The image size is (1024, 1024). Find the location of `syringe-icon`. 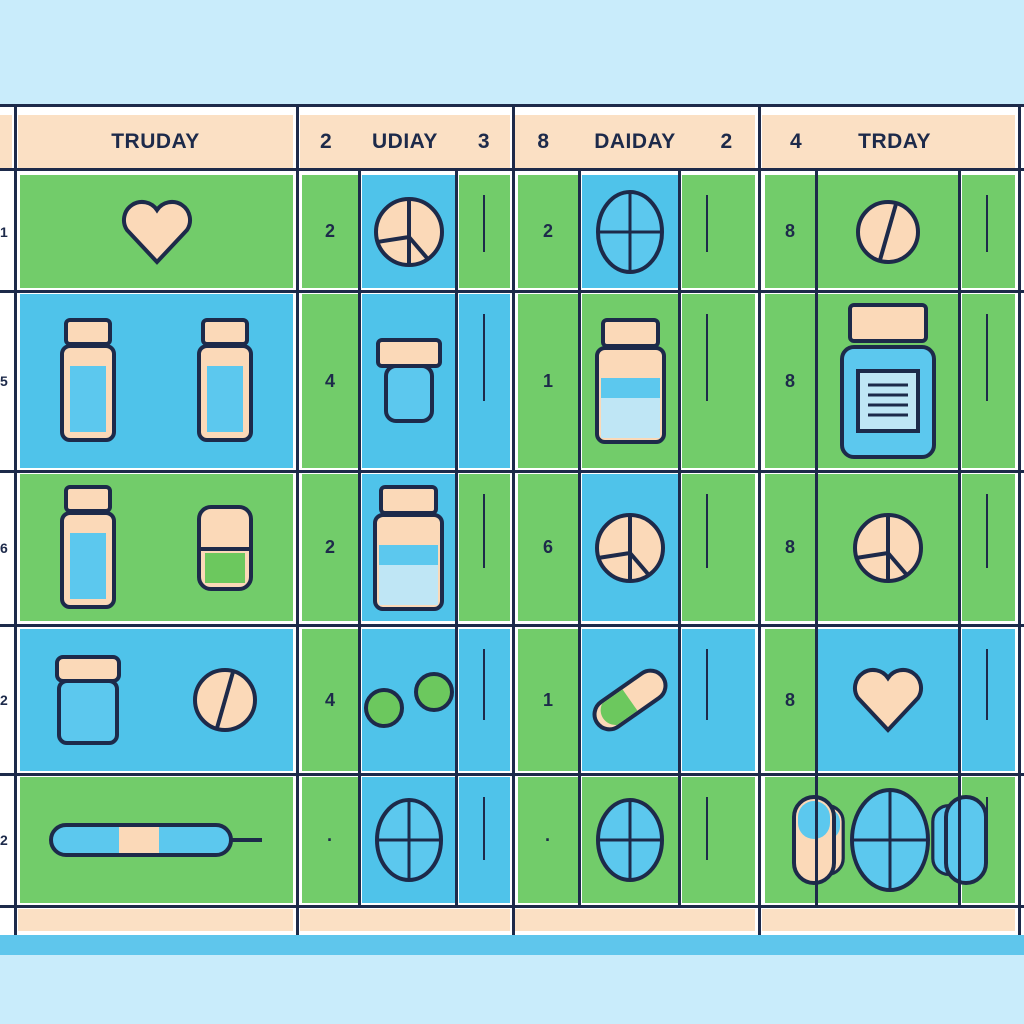

syringe-icon is located at coordinates (156, 840).